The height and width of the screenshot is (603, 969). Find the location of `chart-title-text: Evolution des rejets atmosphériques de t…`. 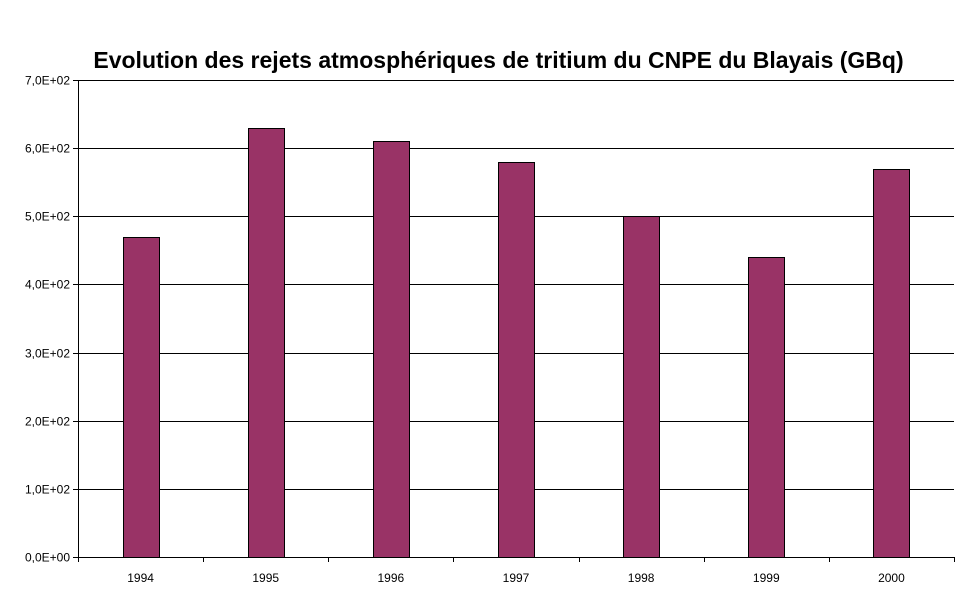

chart-title-text: Evolution des rejets atmosphériques de t… is located at coordinates (498, 60).